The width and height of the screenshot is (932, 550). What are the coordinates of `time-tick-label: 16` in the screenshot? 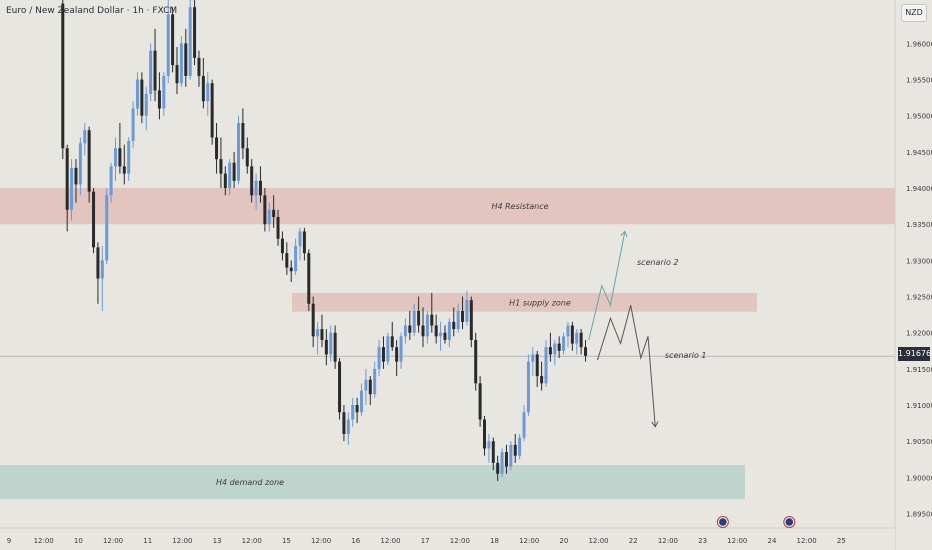 It's located at (355, 541).